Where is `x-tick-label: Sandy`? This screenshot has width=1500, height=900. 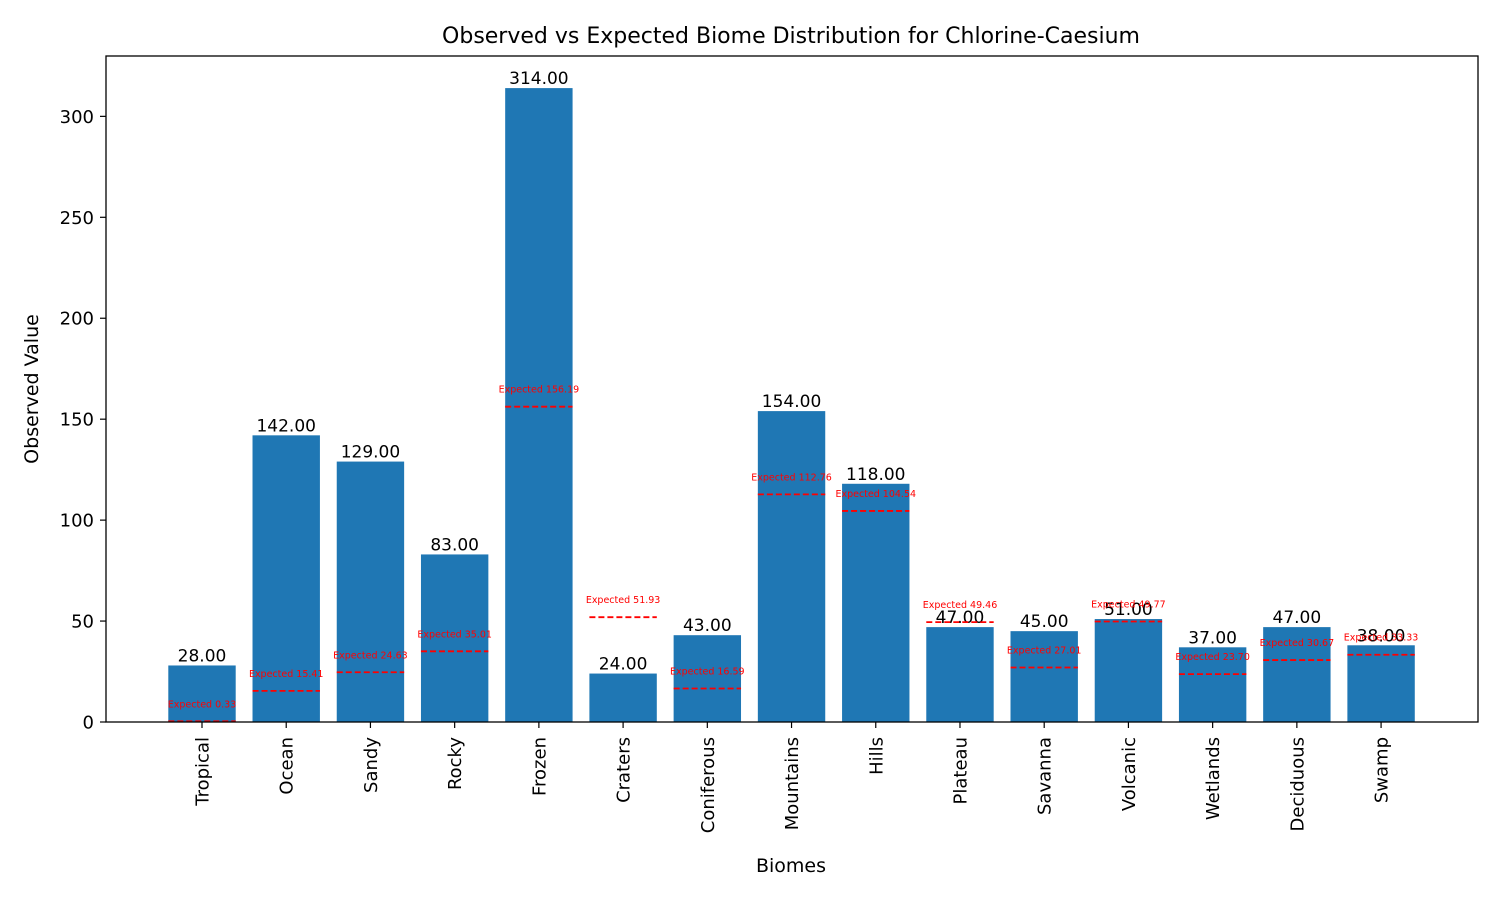 x-tick-label: Sandy is located at coordinates (371, 765).